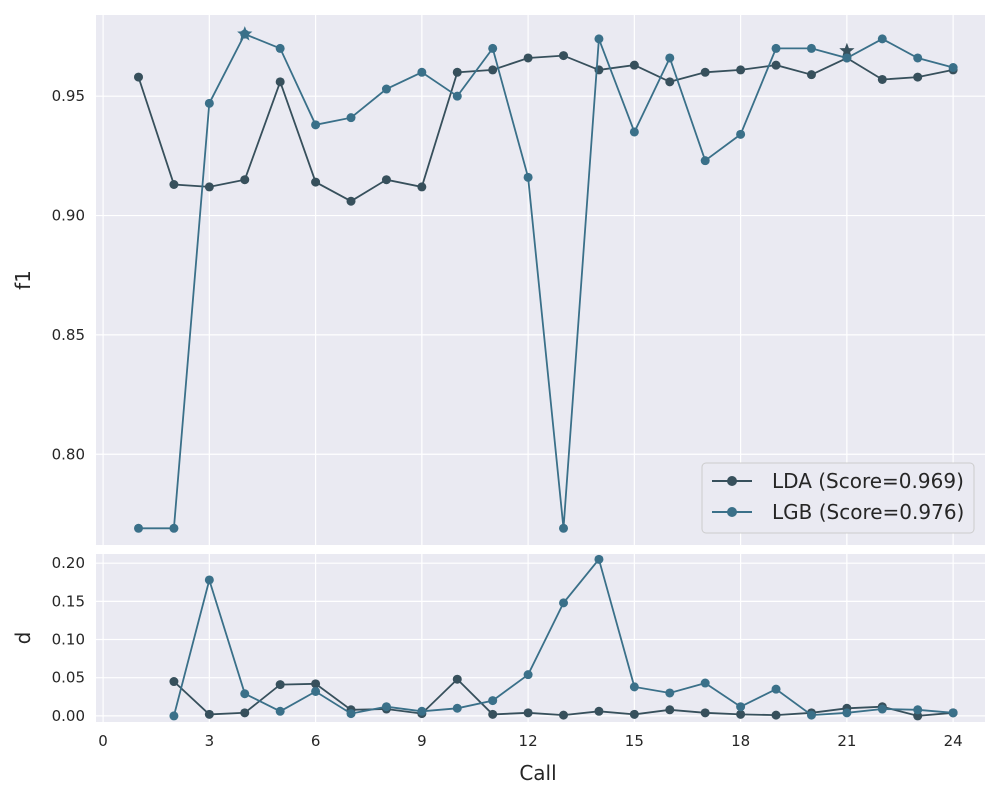 The width and height of the screenshot is (1000, 800). I want to click on x-tick-label: 0, so click(103, 741).